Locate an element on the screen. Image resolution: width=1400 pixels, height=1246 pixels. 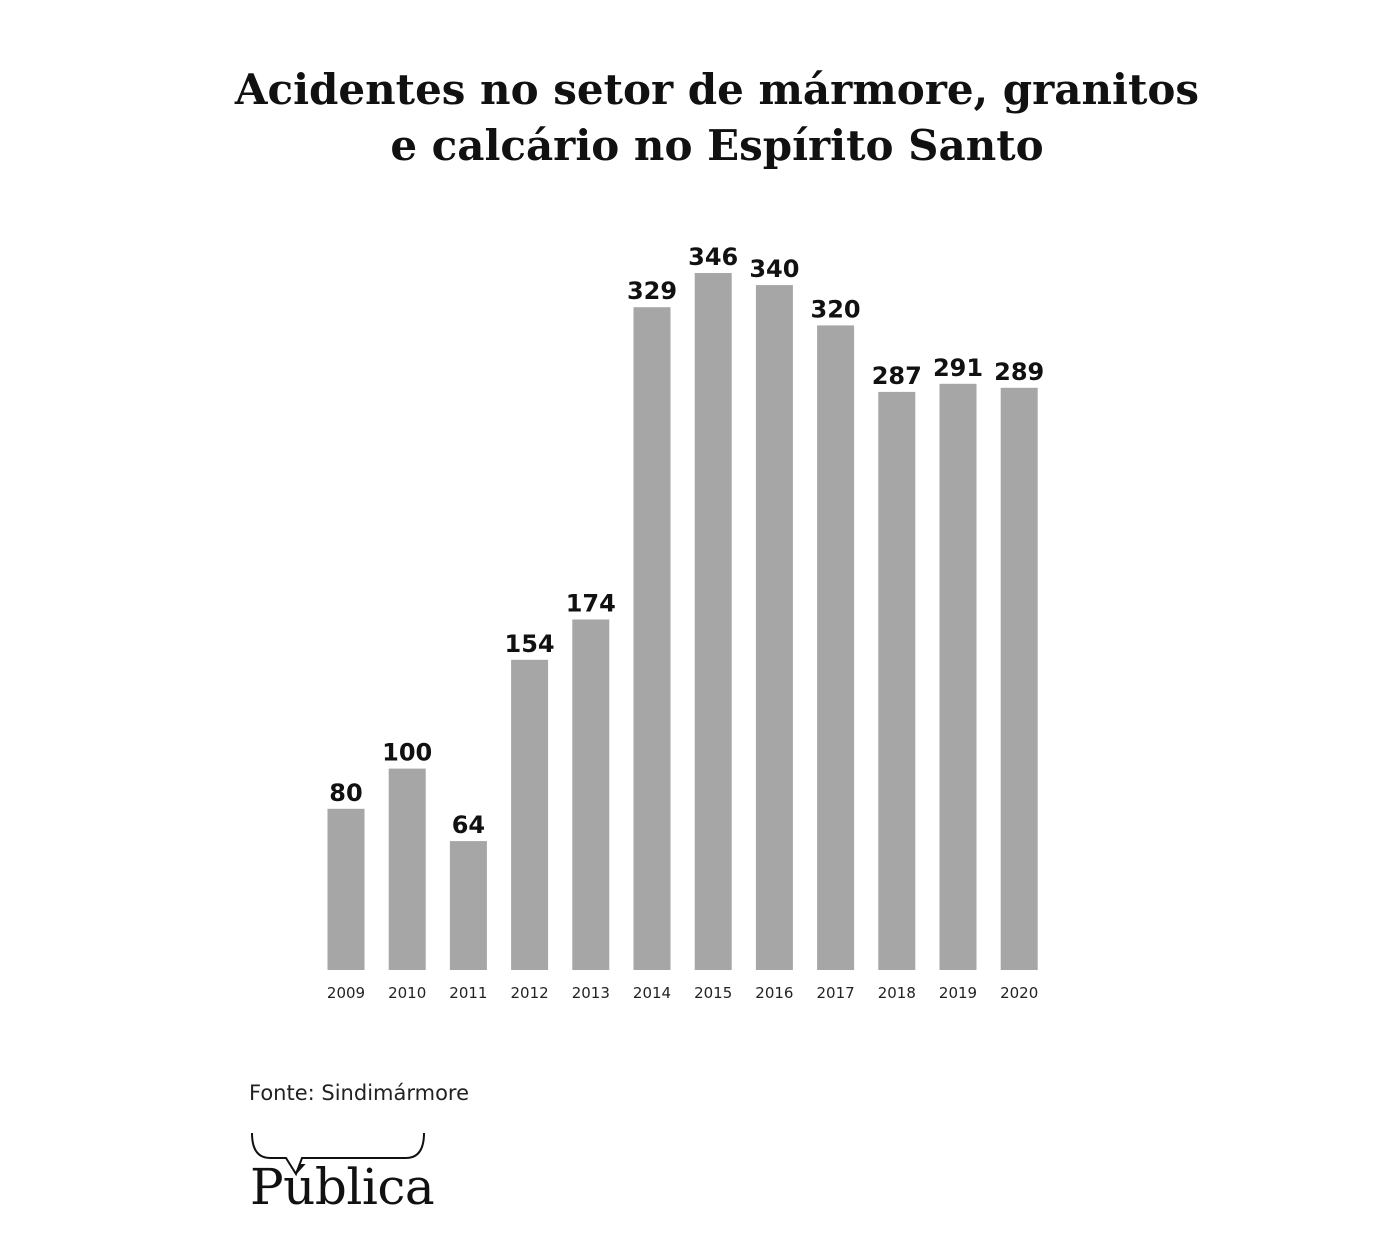
x-tick-label-2010: 2010 is located at coordinates (407, 993).